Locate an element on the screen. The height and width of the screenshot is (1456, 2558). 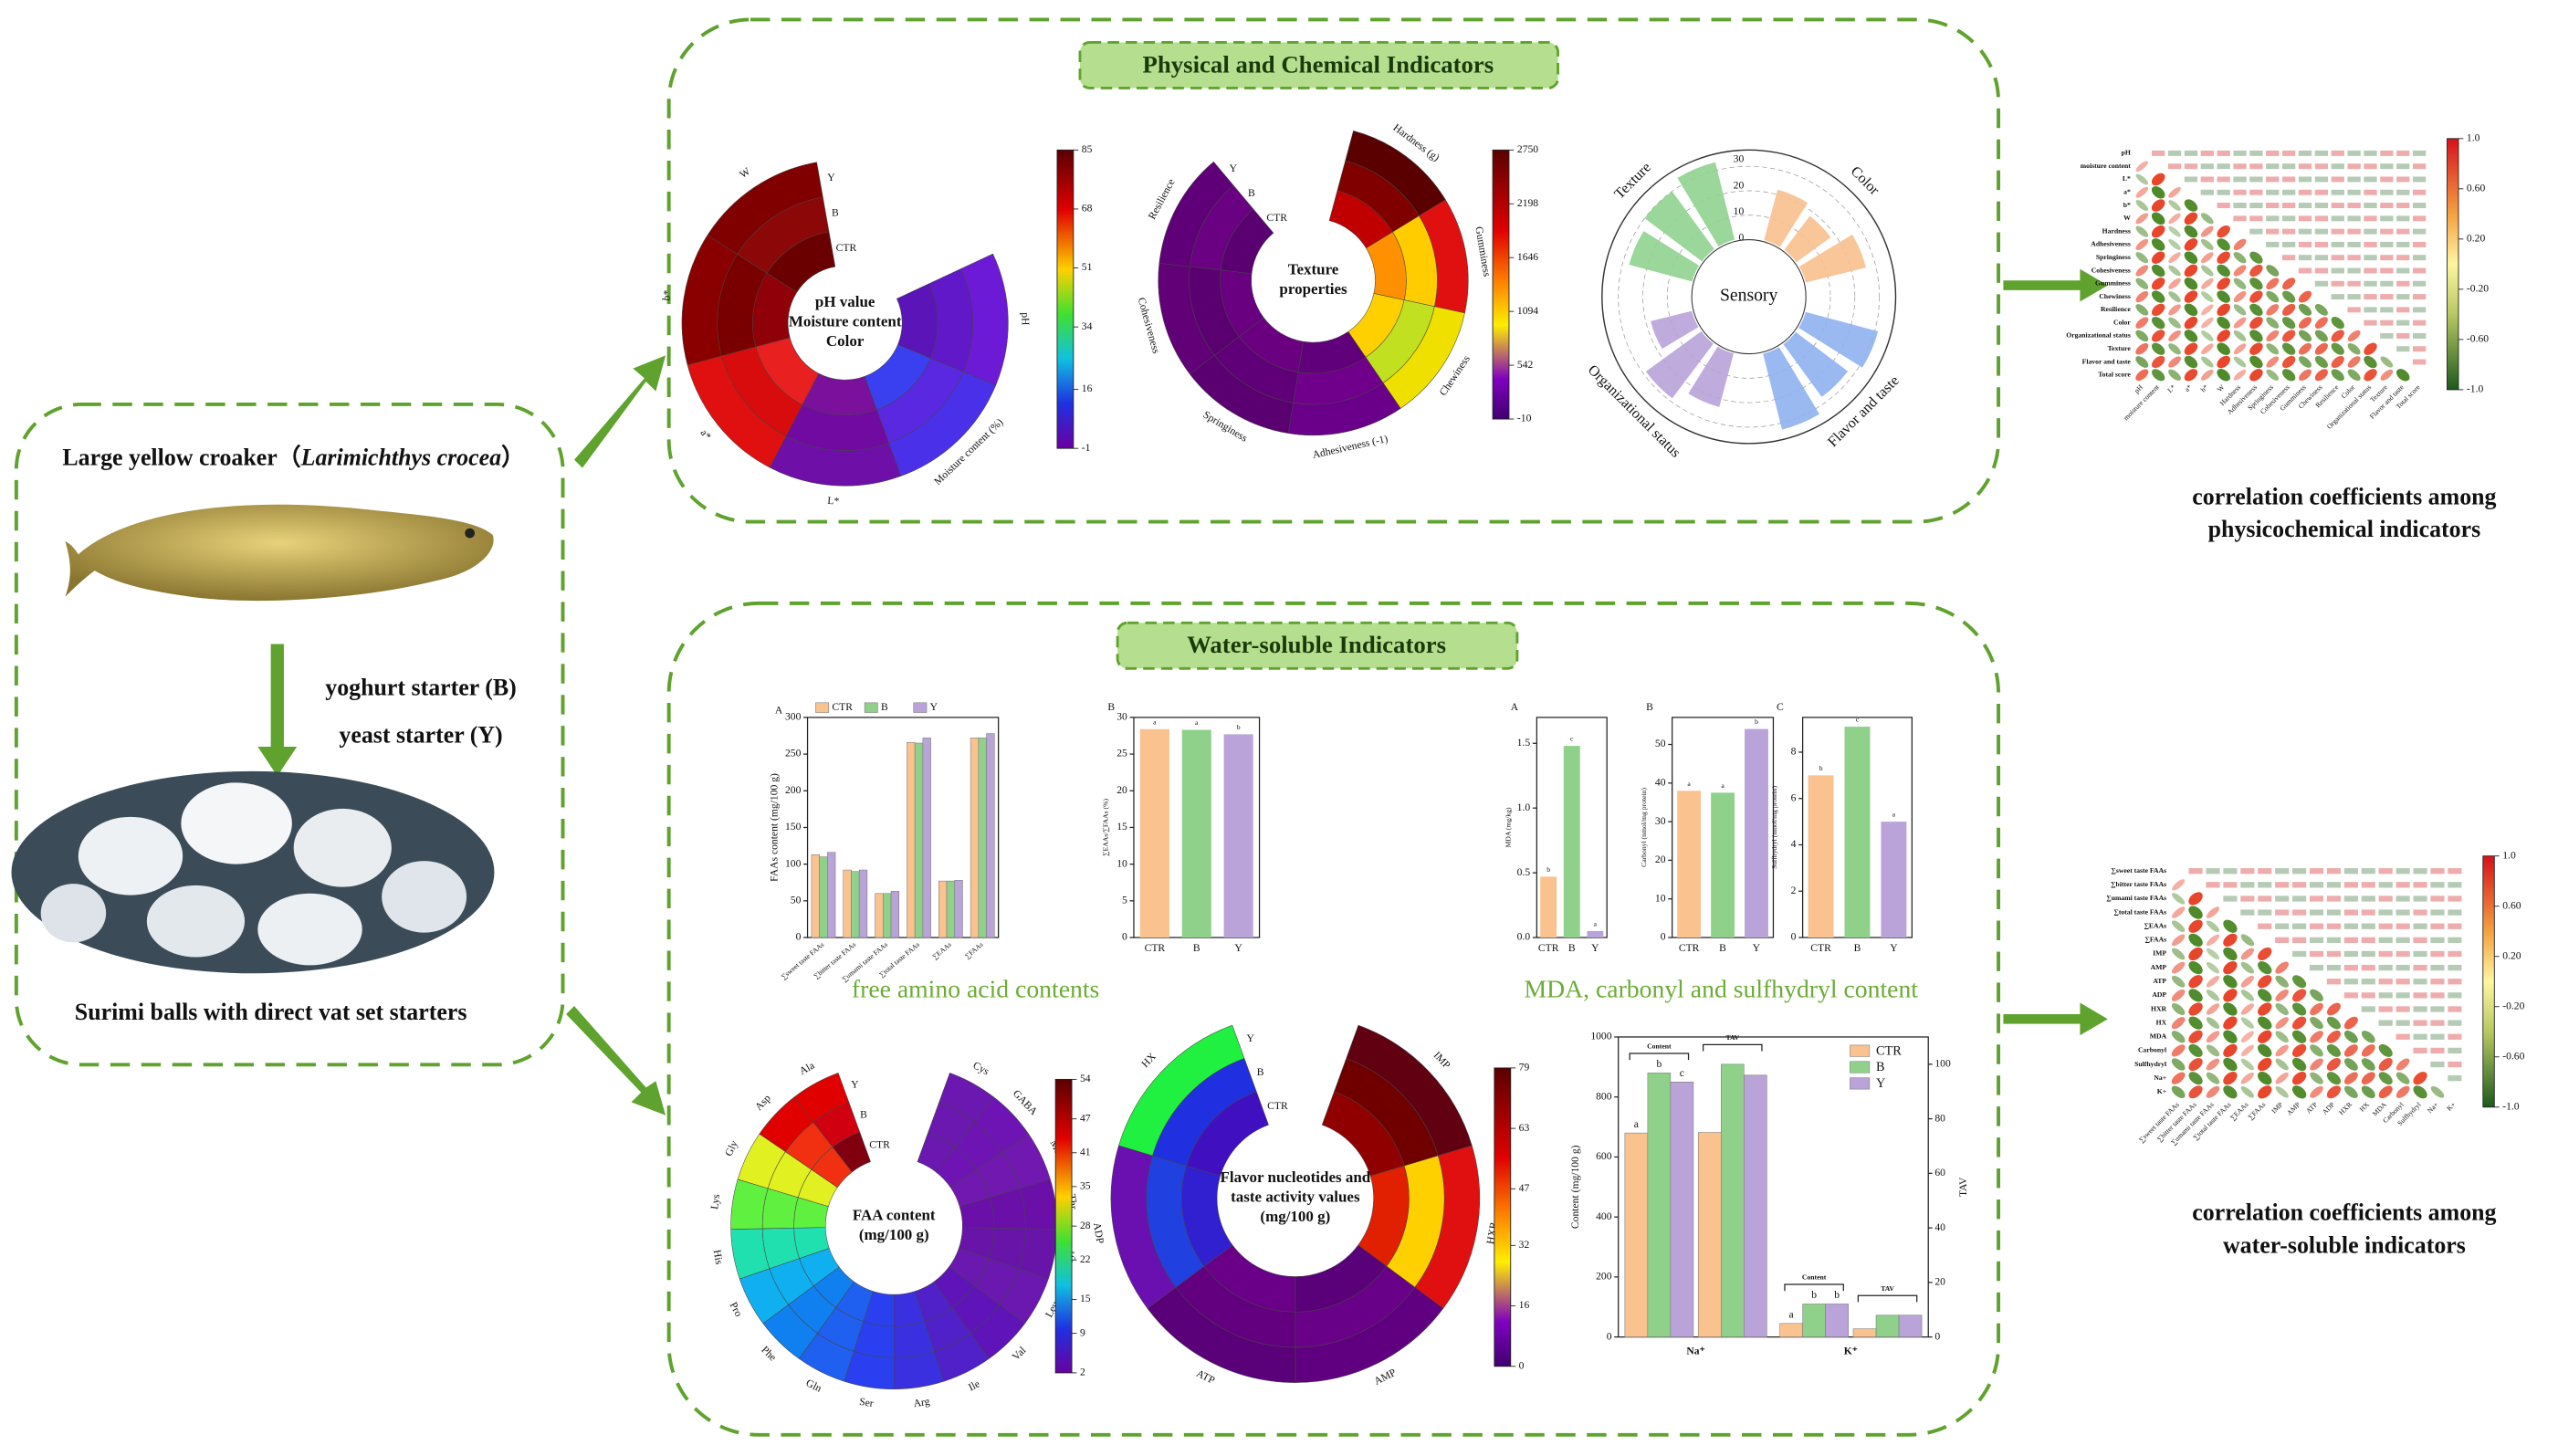
matrix-caption: water-soluble indicators is located at coordinates (2344, 1244).